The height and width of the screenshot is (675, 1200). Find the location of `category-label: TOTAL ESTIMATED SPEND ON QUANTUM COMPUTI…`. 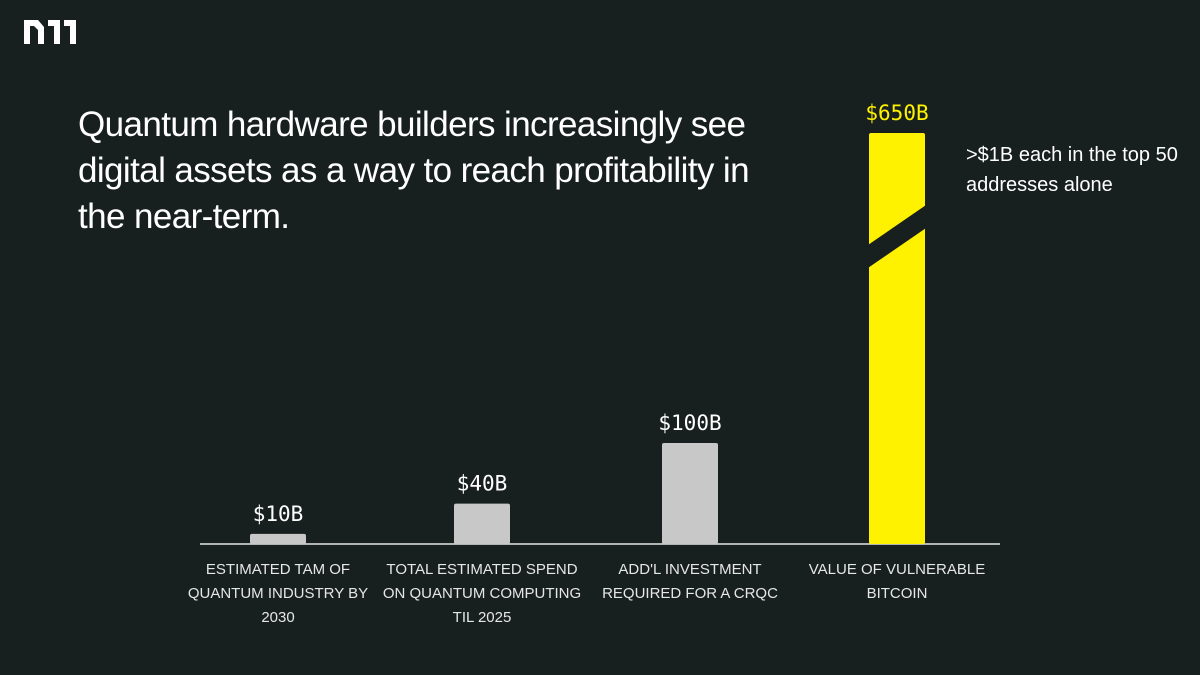

category-label: TOTAL ESTIMATED SPEND ON QUANTUM COMPUTI… is located at coordinates (482, 593).